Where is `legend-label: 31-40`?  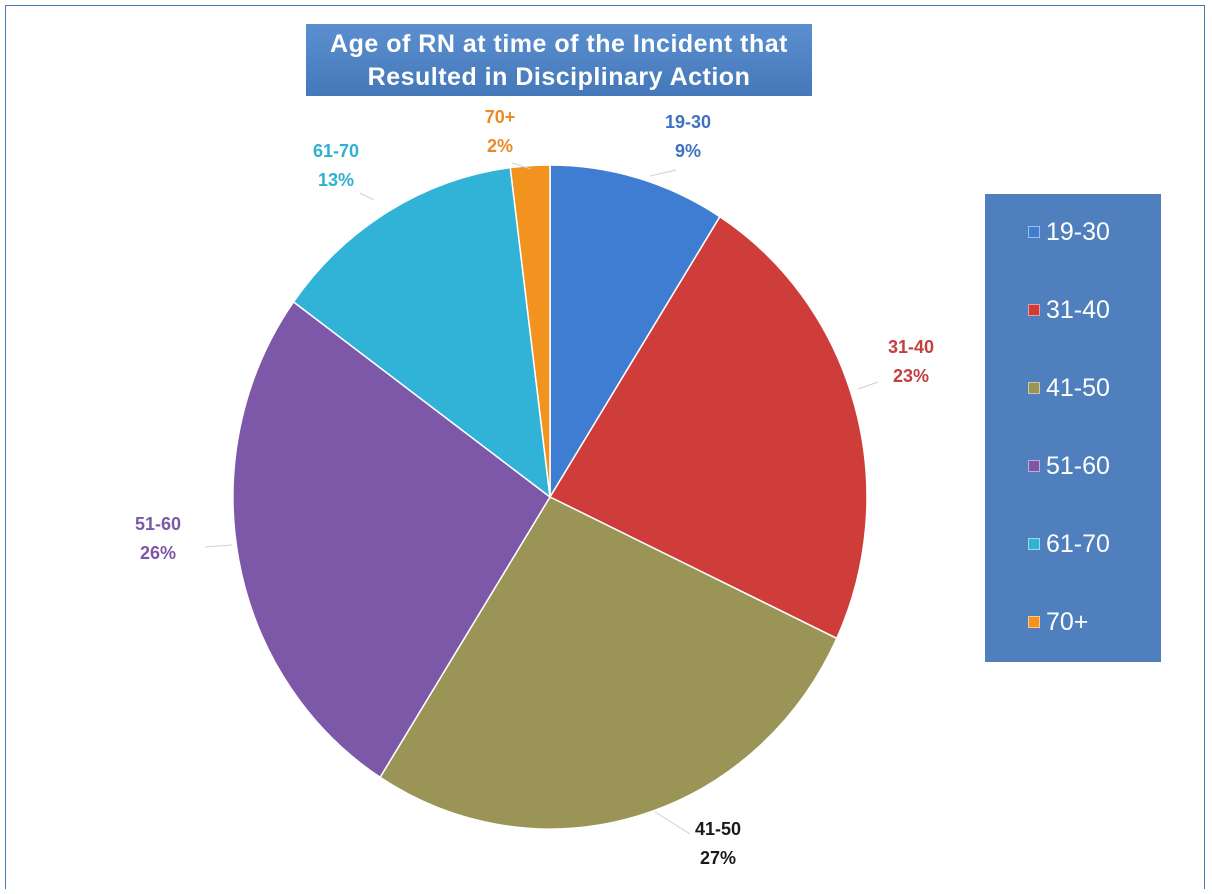 legend-label: 31-40 is located at coordinates (1078, 309).